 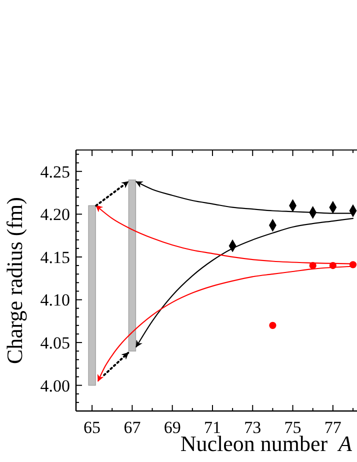 I want to click on x-tick-label: 75, so click(x=293, y=427).